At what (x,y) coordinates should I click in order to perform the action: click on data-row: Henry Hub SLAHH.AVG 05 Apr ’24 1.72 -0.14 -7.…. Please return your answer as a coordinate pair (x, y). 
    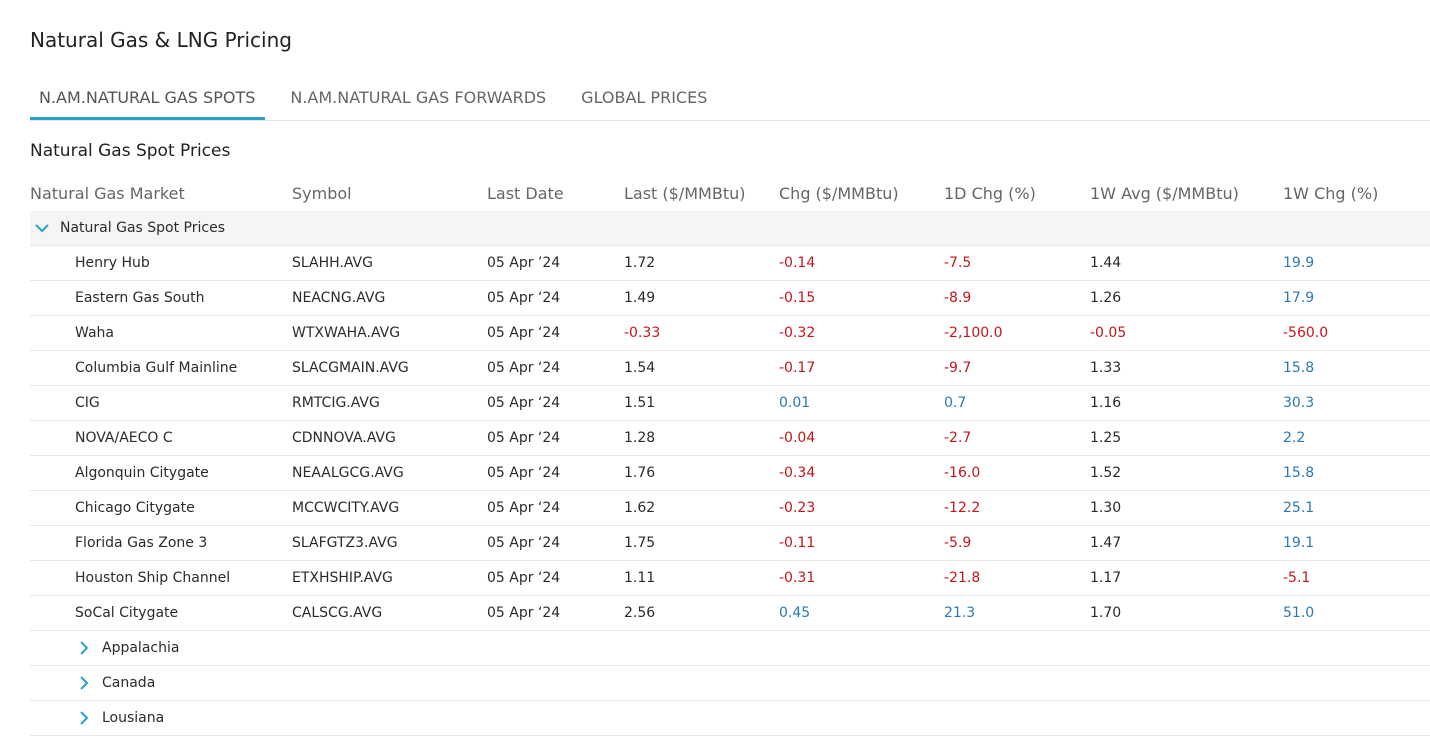
    Looking at the image, I should click on (730, 263).